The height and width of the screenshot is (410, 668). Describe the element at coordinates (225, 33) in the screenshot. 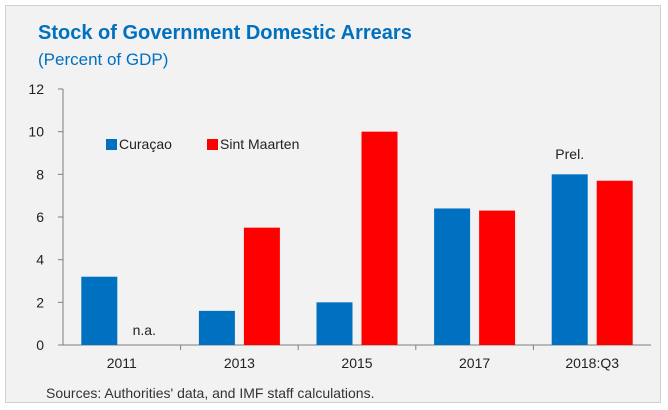

I see `chart-title: Stock of Government Domestic Arrears` at that location.